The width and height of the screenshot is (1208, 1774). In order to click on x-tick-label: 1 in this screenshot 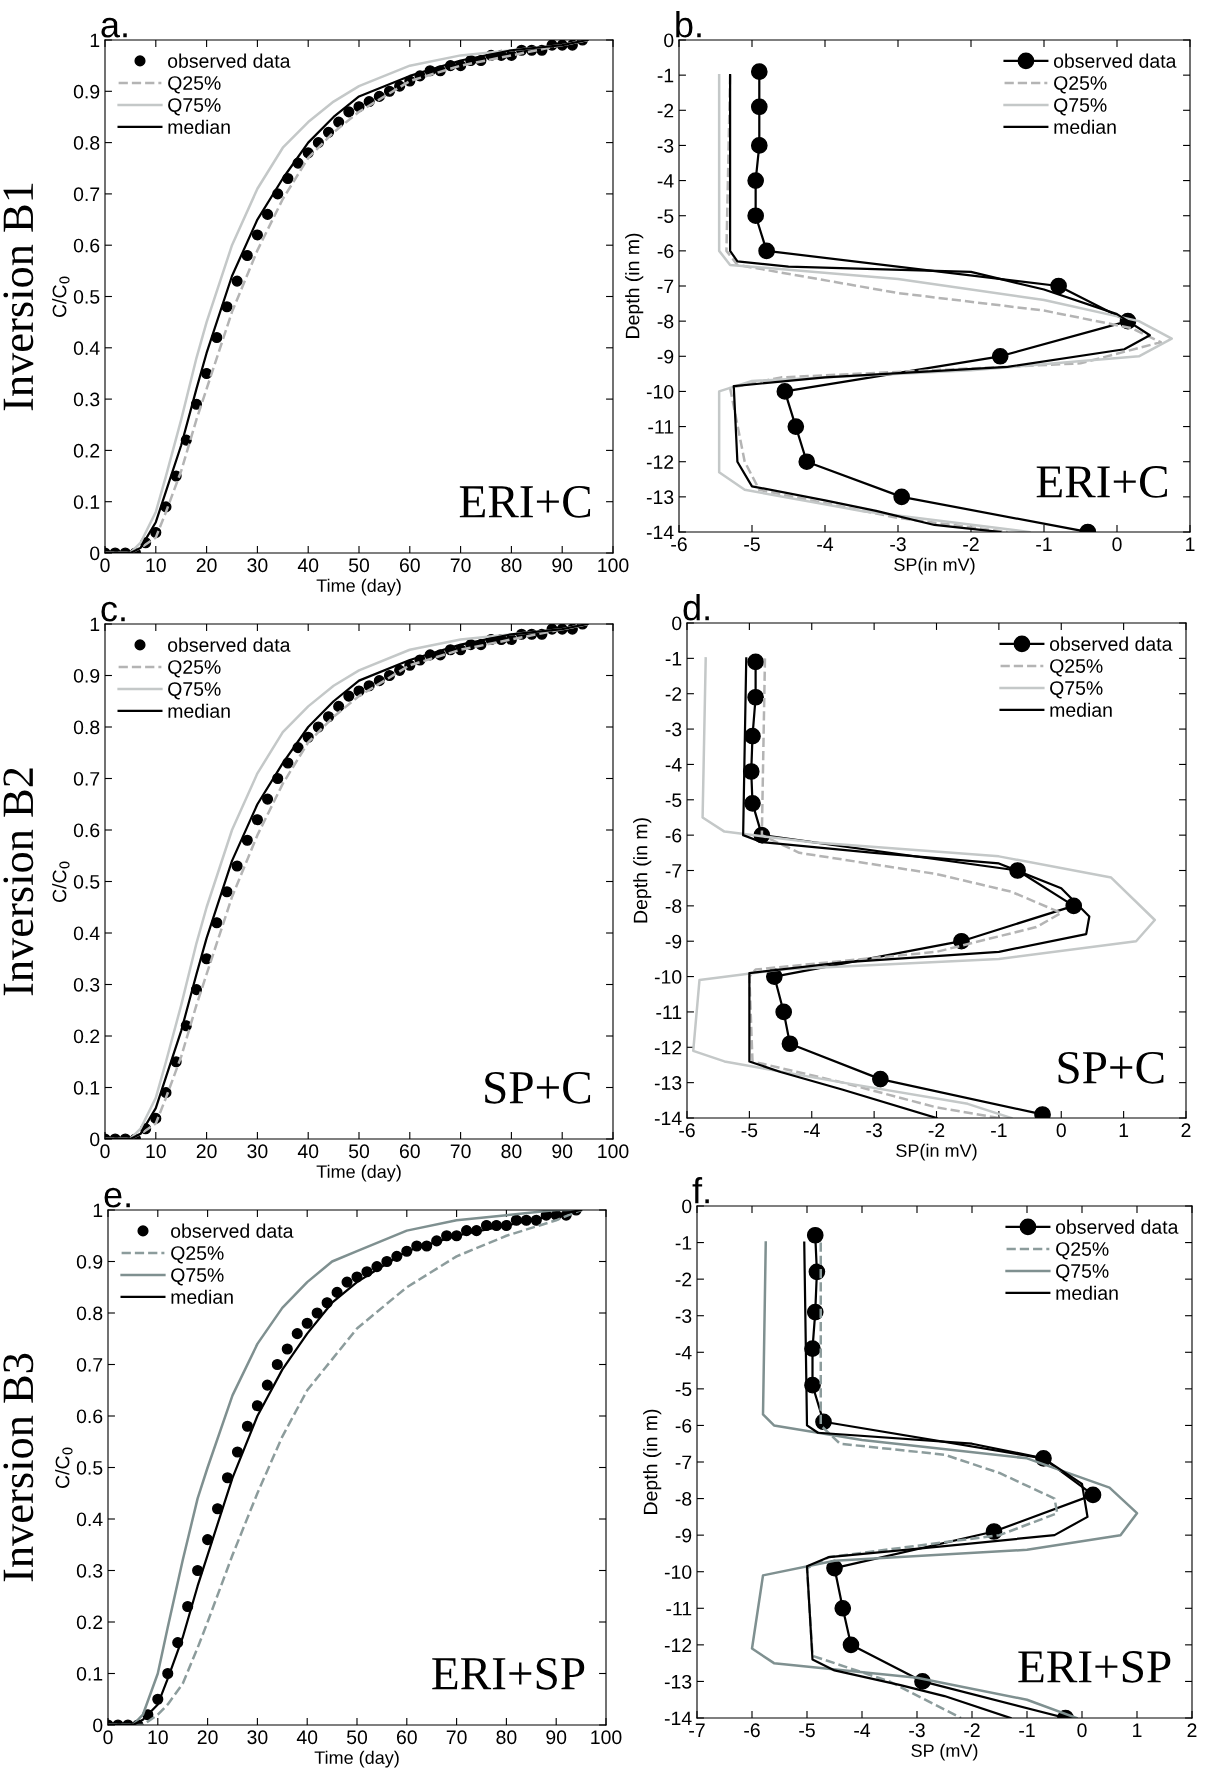, I will do `click(1137, 1730)`.